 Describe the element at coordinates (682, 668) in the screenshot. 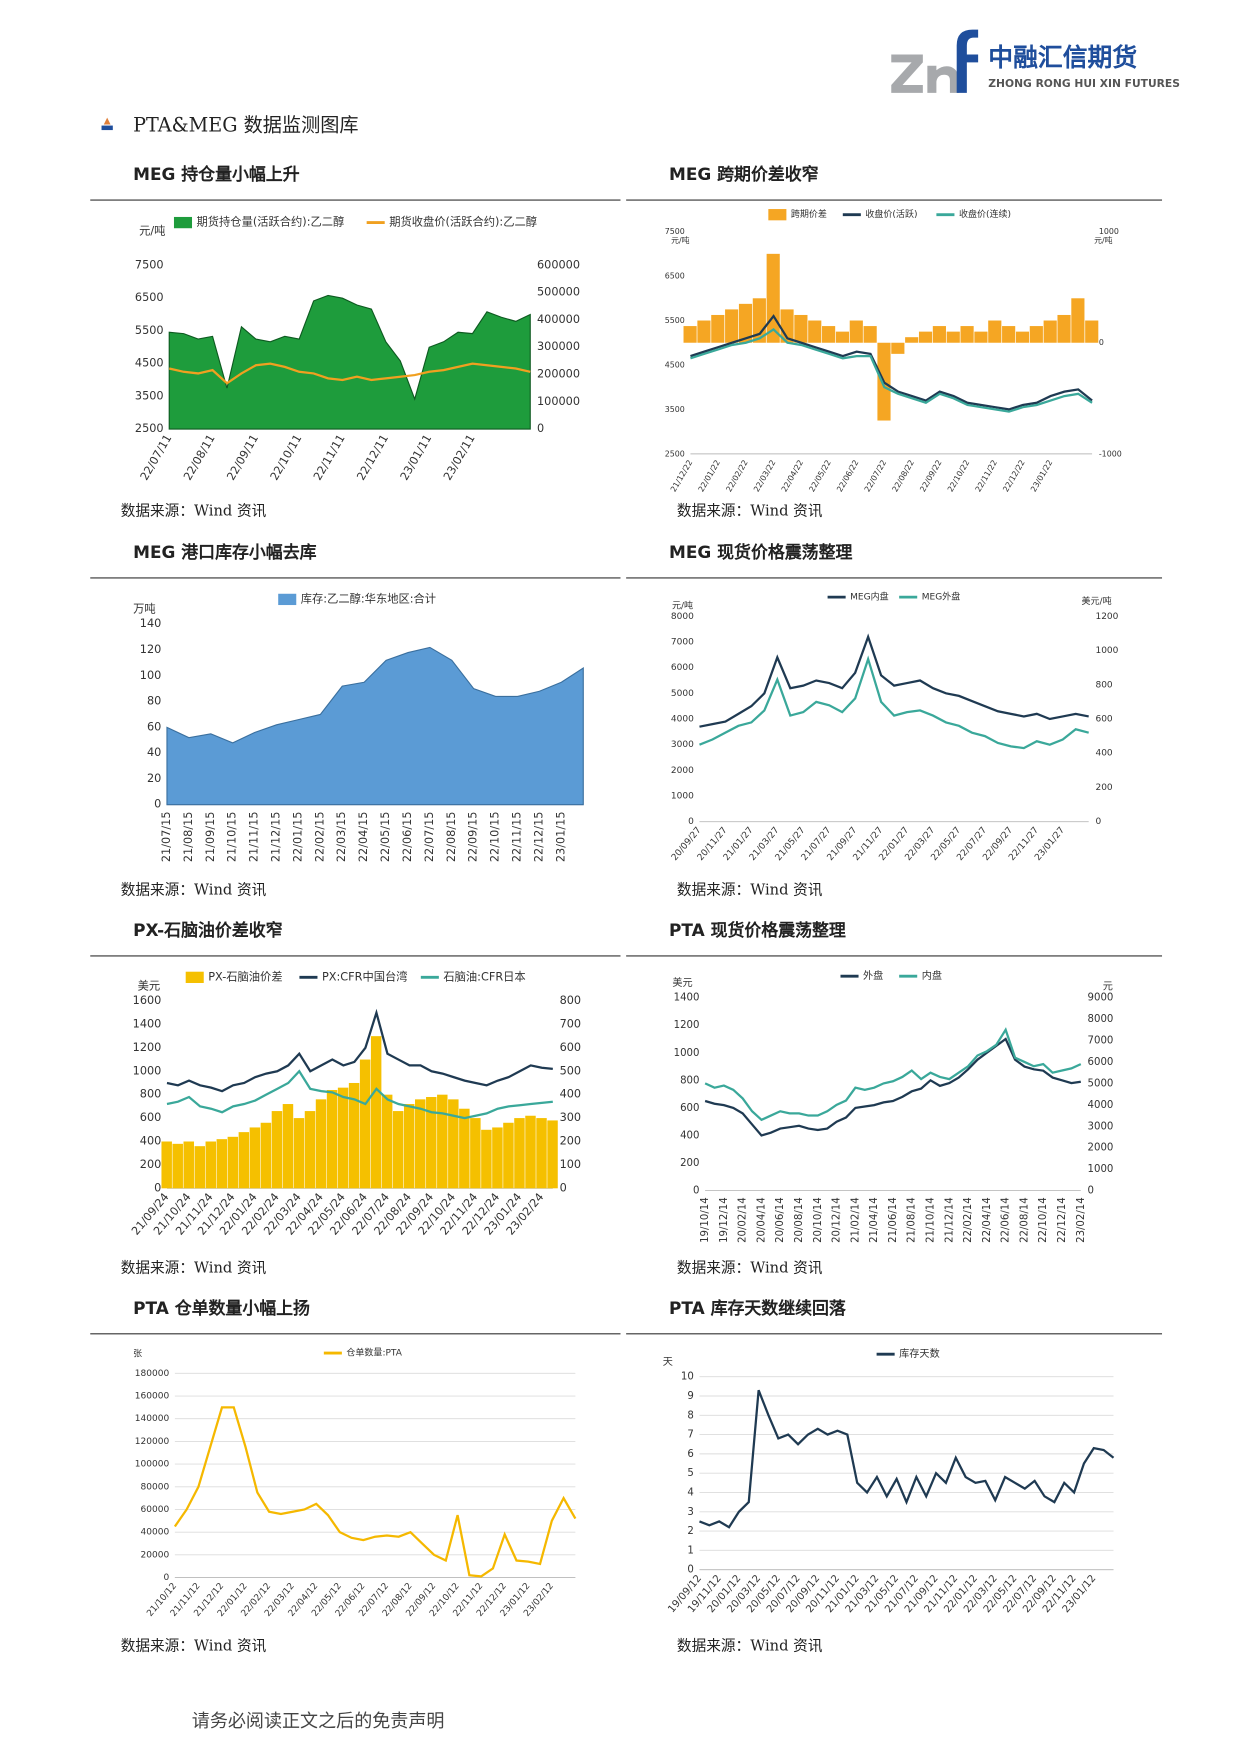

I see `y-tick-label: 6000` at that location.